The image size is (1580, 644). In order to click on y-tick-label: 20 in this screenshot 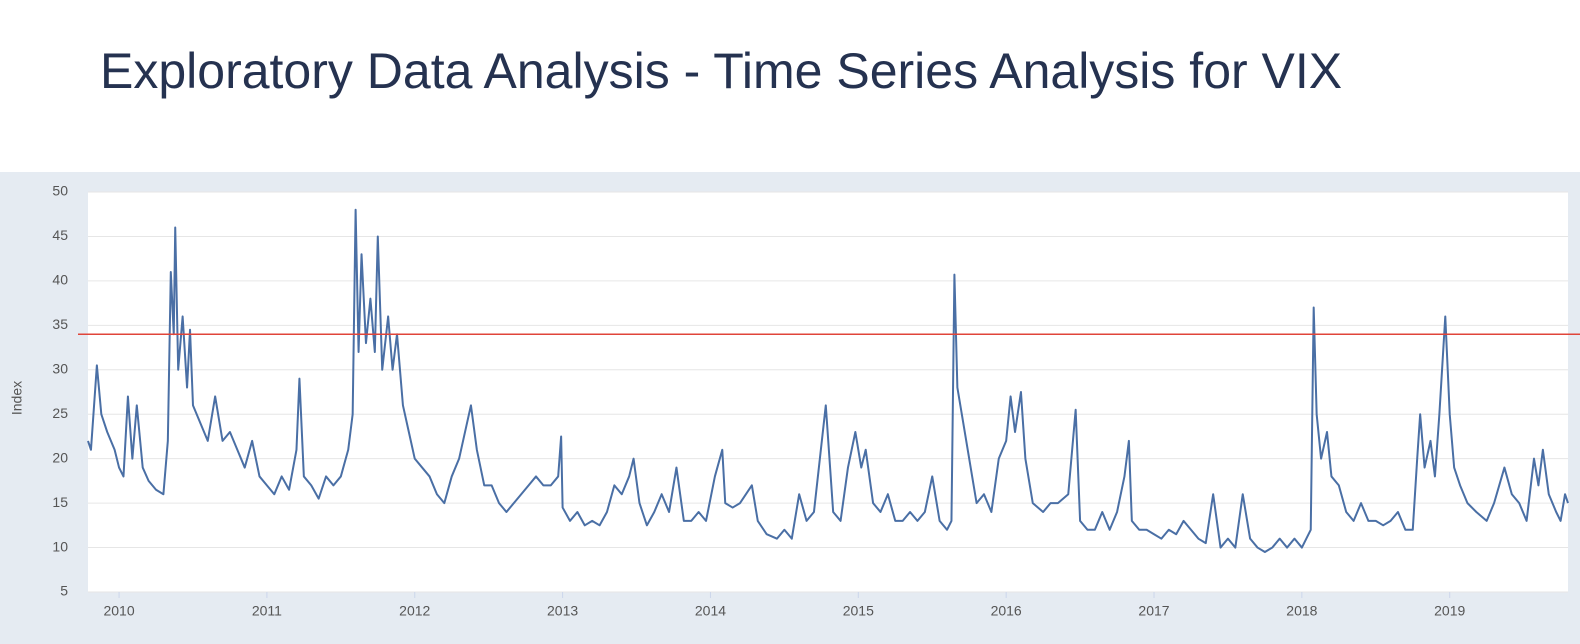, I will do `click(60, 457)`.